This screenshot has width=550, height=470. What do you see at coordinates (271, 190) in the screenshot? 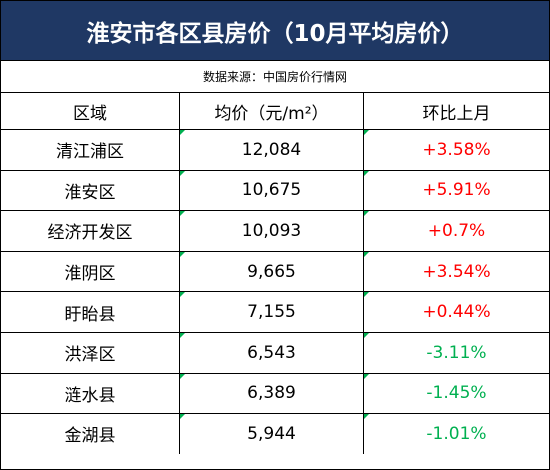
I see `price-cell: 10,675` at bounding box center [271, 190].